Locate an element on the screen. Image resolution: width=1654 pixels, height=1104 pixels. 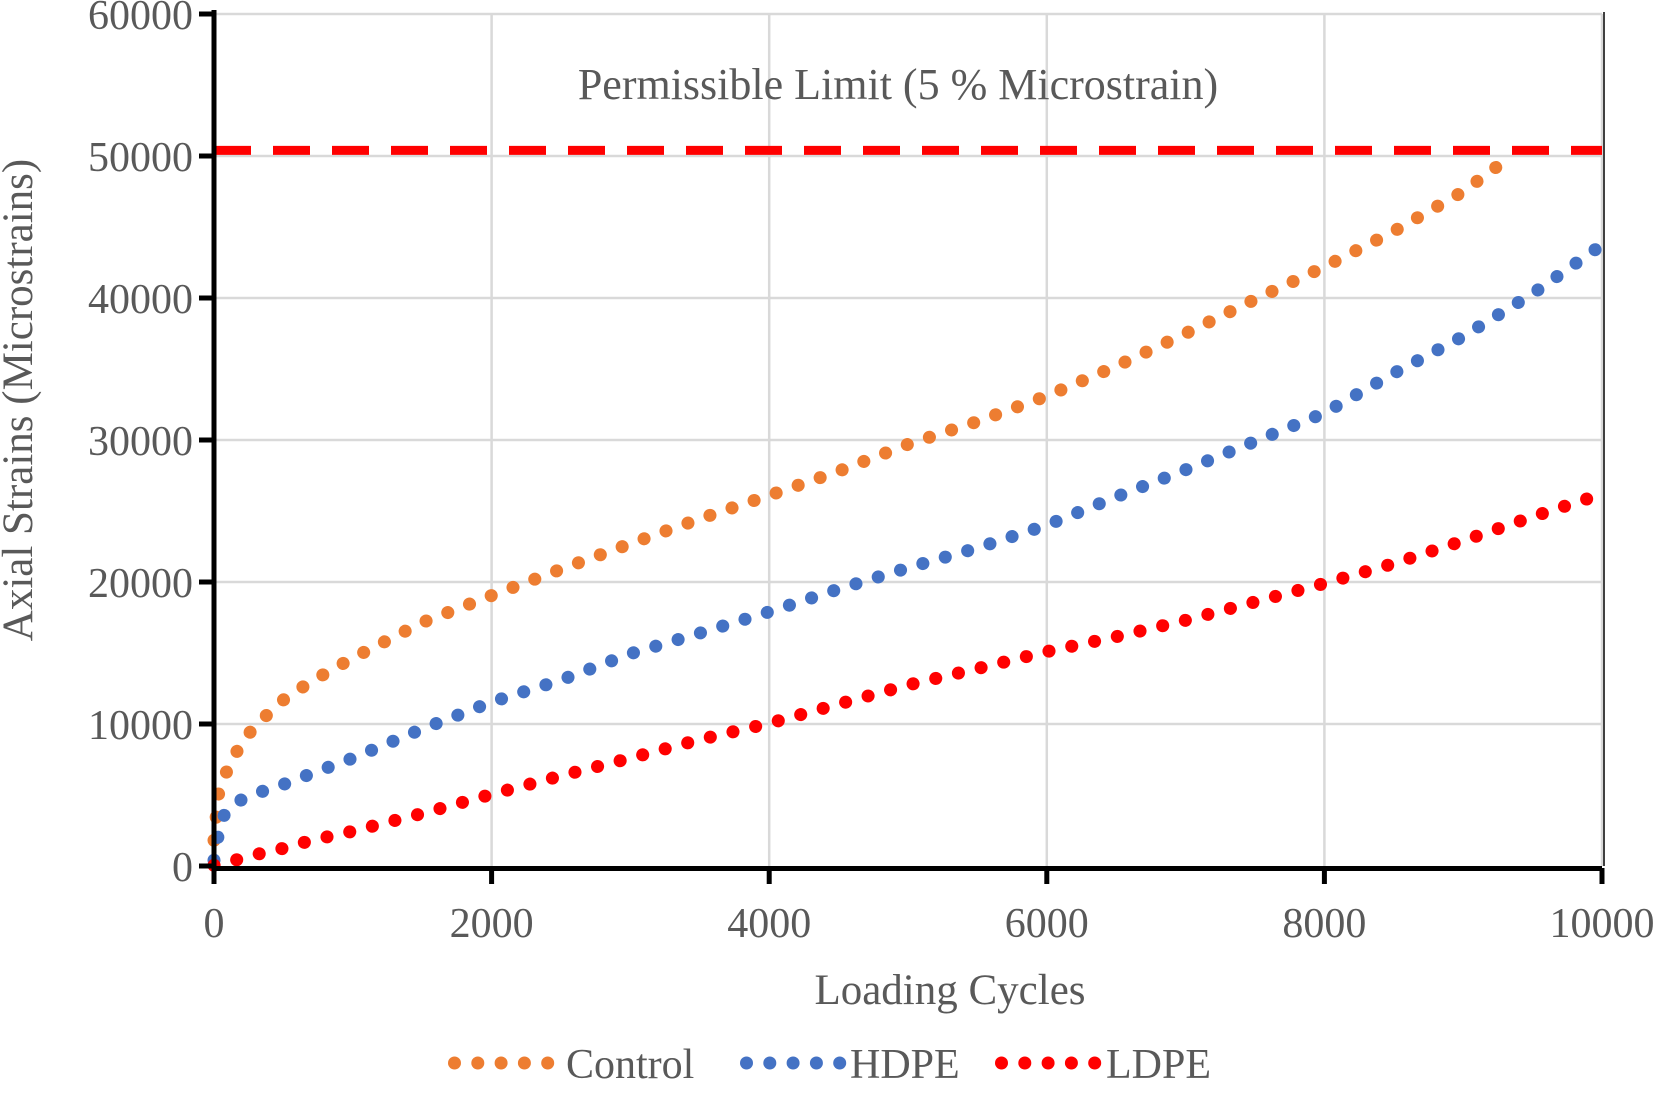
legend-entry-control: Control is located at coordinates (571, 1065).